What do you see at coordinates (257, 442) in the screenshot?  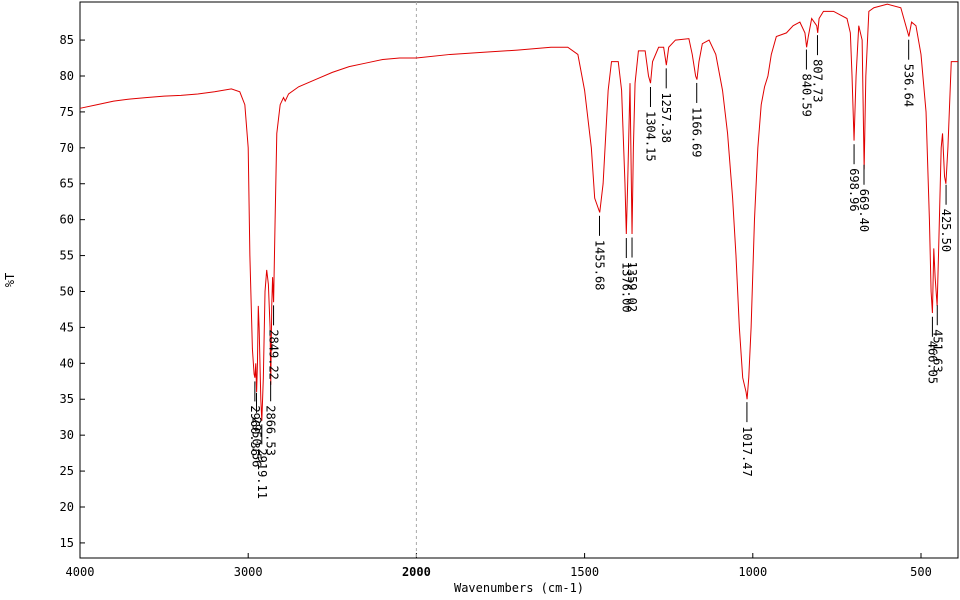 I see `peak-label: 2950.56` at bounding box center [257, 442].